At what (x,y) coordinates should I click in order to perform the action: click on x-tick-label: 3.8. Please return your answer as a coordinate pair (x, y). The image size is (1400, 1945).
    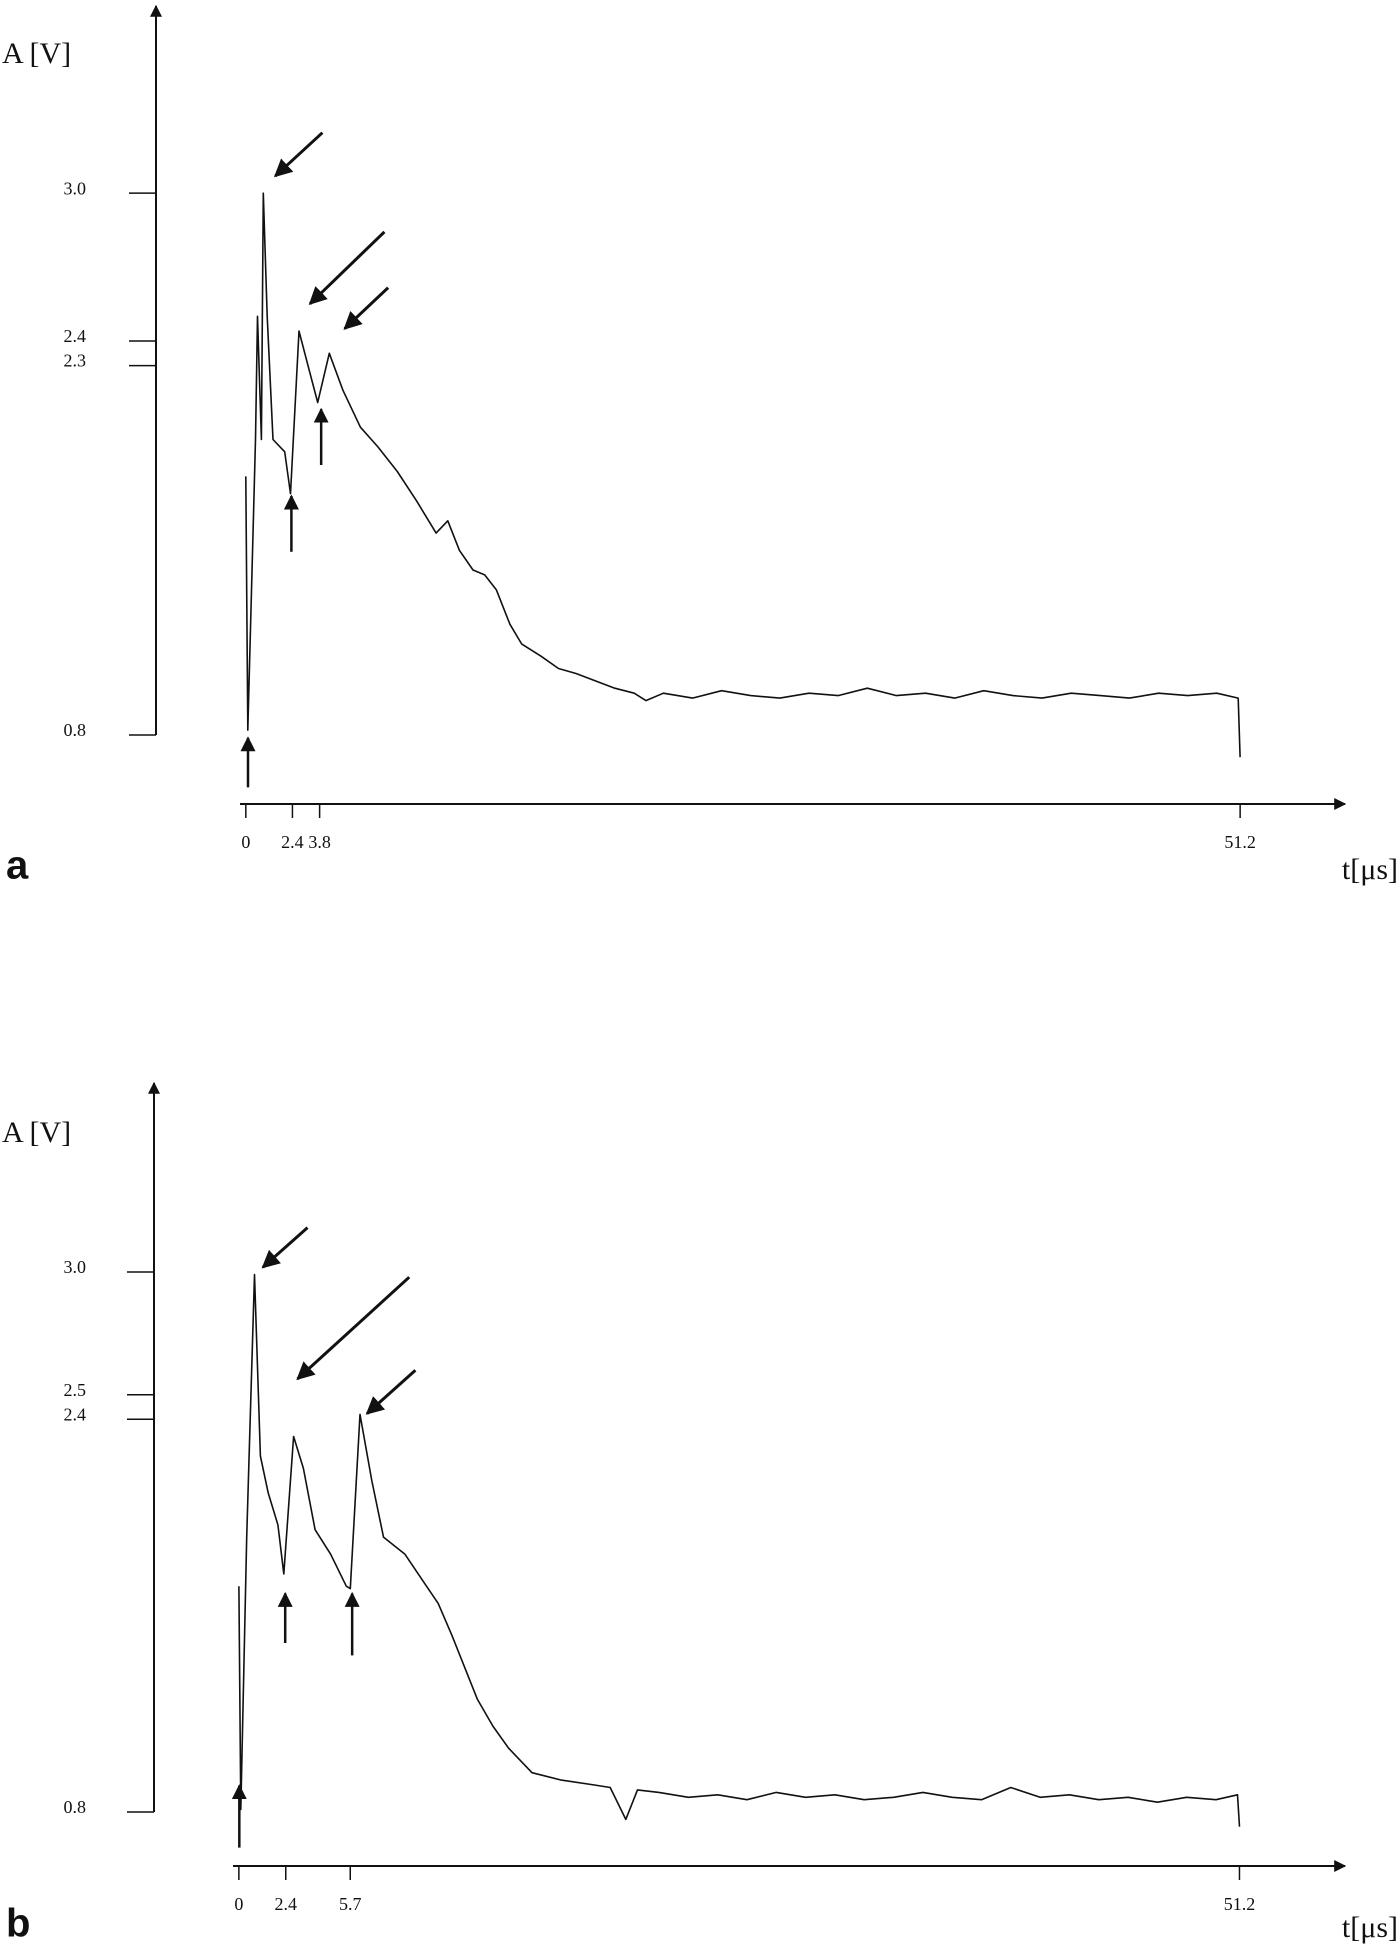
    Looking at the image, I should click on (319, 842).